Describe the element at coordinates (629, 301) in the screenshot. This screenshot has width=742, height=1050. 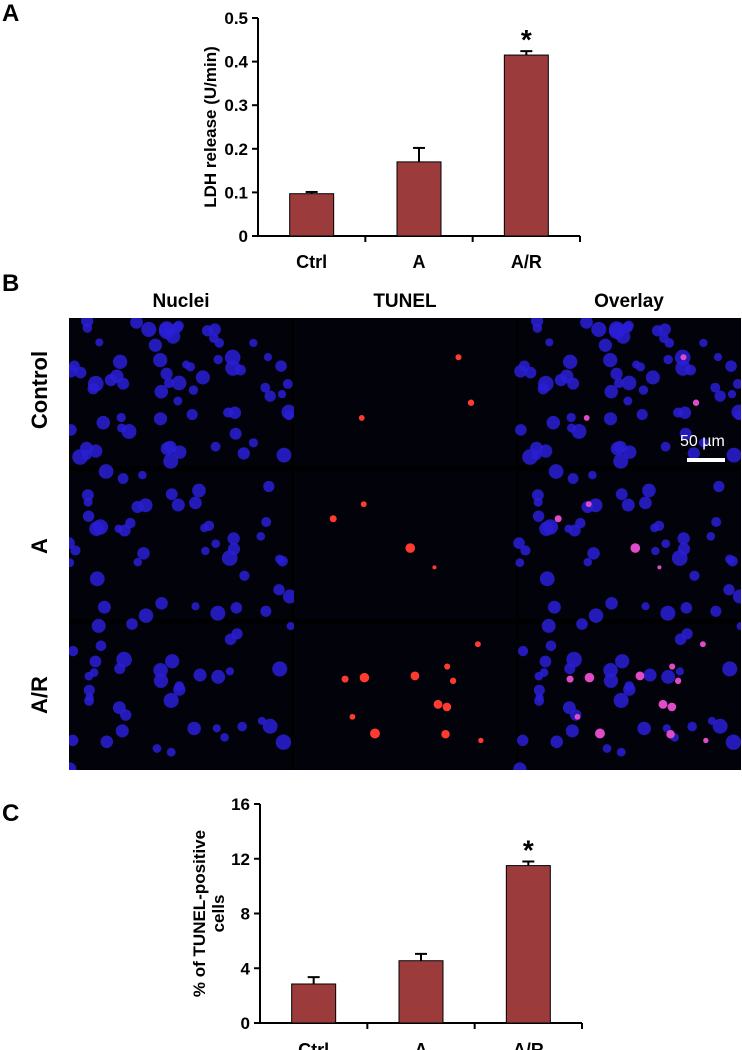
I see `column-label-overlay: Overlay` at that location.